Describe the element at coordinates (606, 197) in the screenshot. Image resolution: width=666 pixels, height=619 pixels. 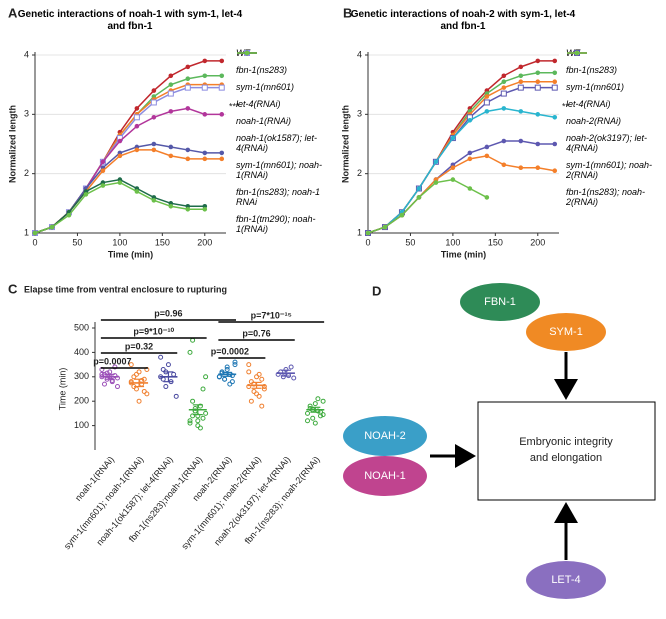
I see `legend-label: fbn-1(ns283); noah-2(RNAi)` at that location.